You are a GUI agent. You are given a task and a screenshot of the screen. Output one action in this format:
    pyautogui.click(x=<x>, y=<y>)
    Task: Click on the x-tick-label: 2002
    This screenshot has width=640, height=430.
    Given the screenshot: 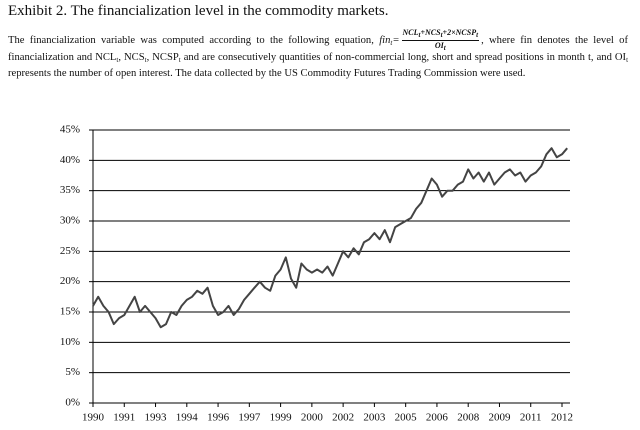 What is the action you would take?
    pyautogui.click(x=343, y=418)
    